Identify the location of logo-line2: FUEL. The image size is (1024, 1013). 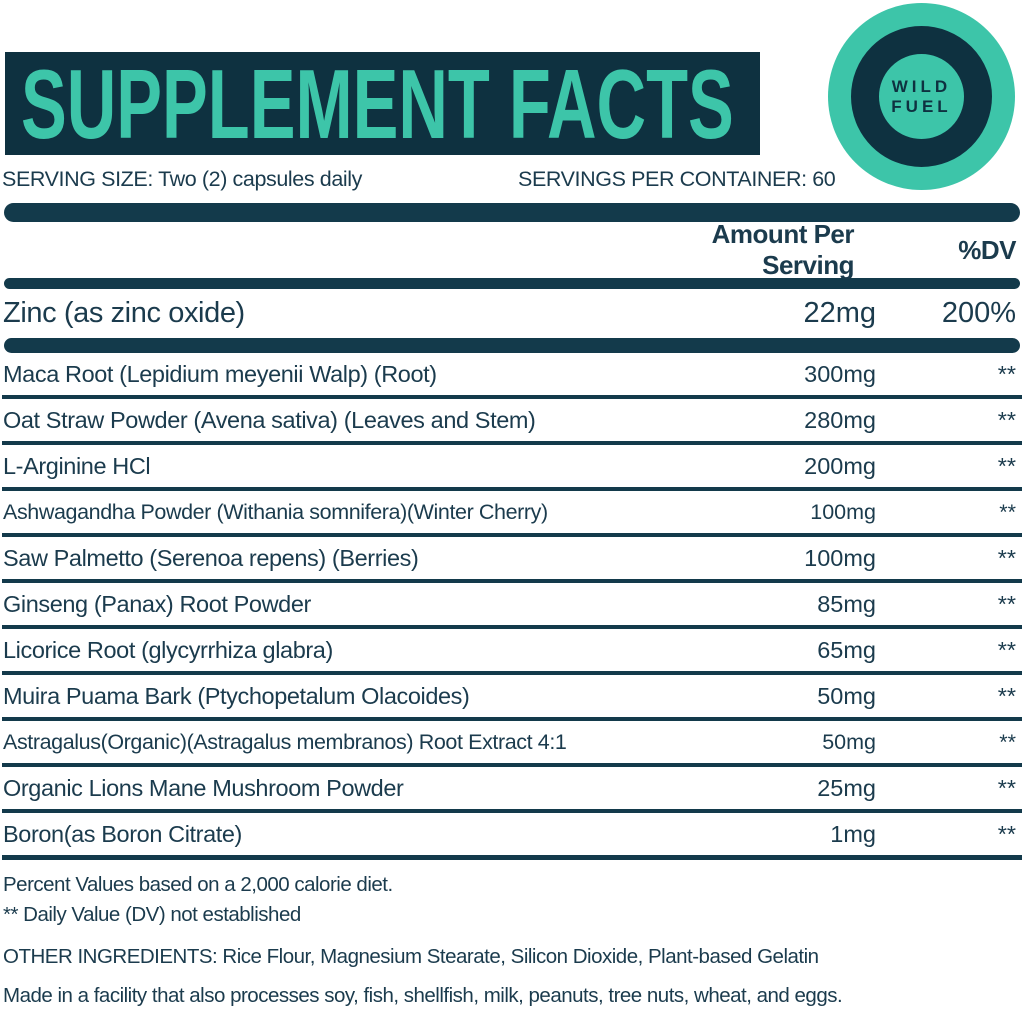
(921, 106).